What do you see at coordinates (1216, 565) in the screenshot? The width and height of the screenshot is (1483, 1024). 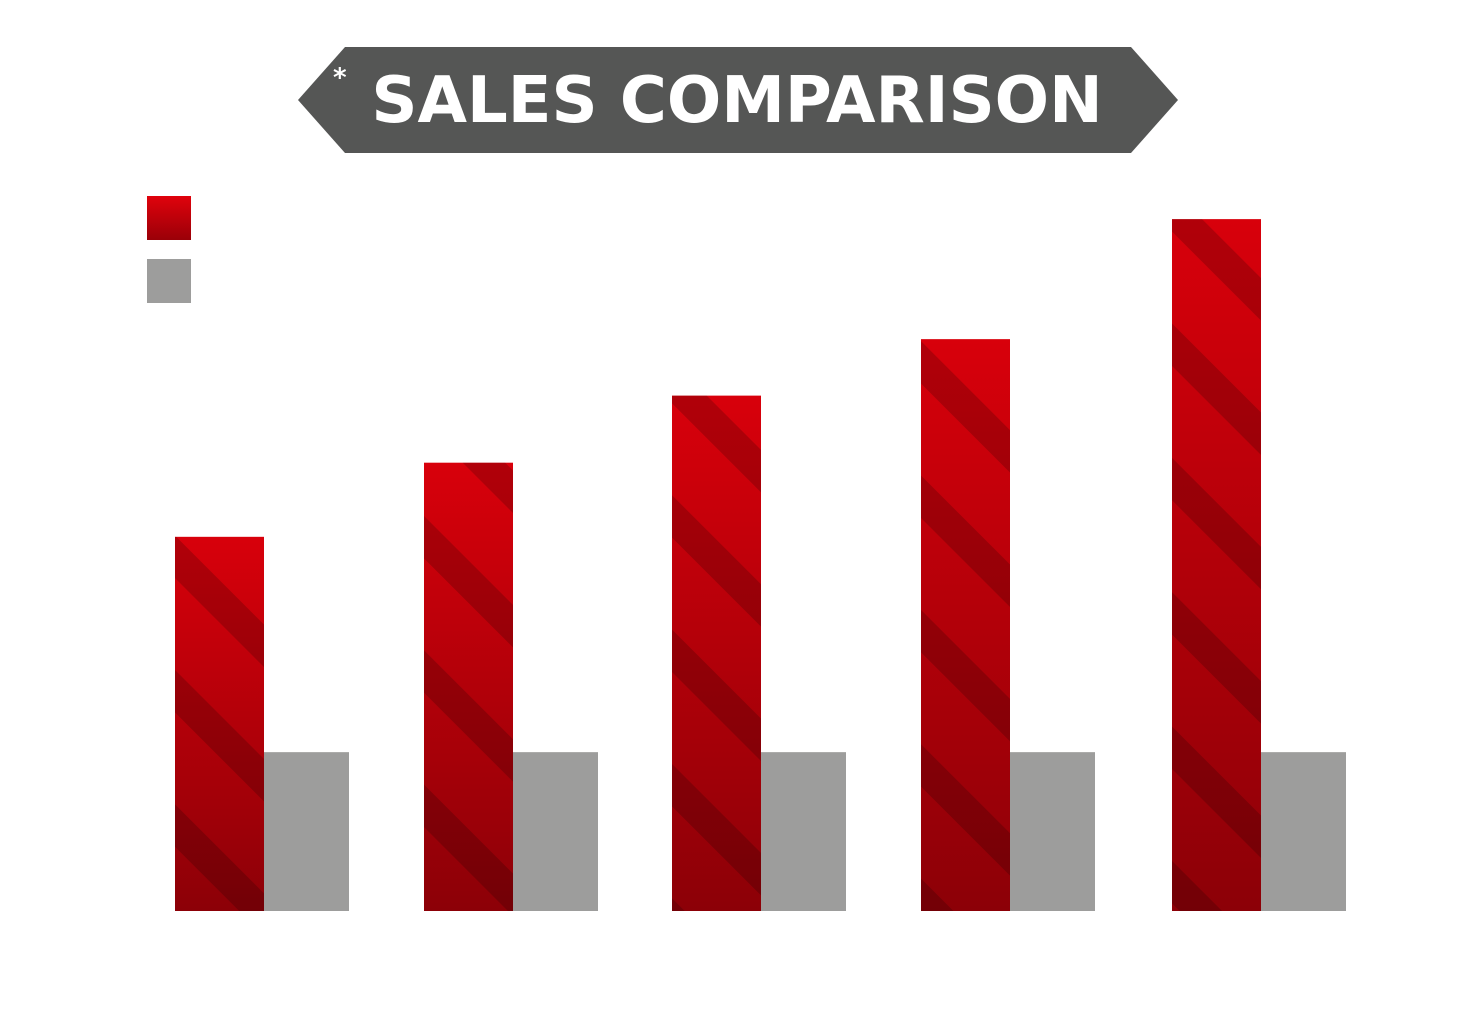 I see `bar-series-1-5-stripes` at bounding box center [1216, 565].